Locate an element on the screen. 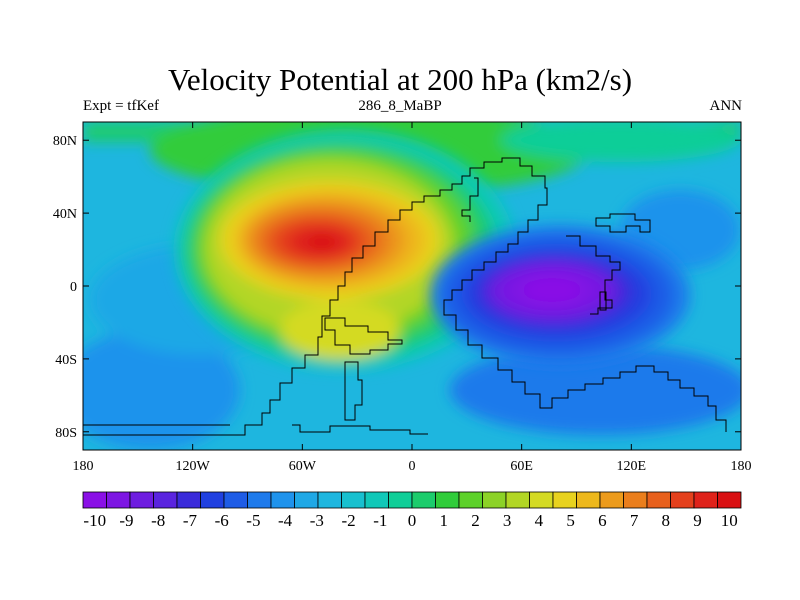 The image size is (800, 600). colorbar-label: 3 is located at coordinates (507, 520).